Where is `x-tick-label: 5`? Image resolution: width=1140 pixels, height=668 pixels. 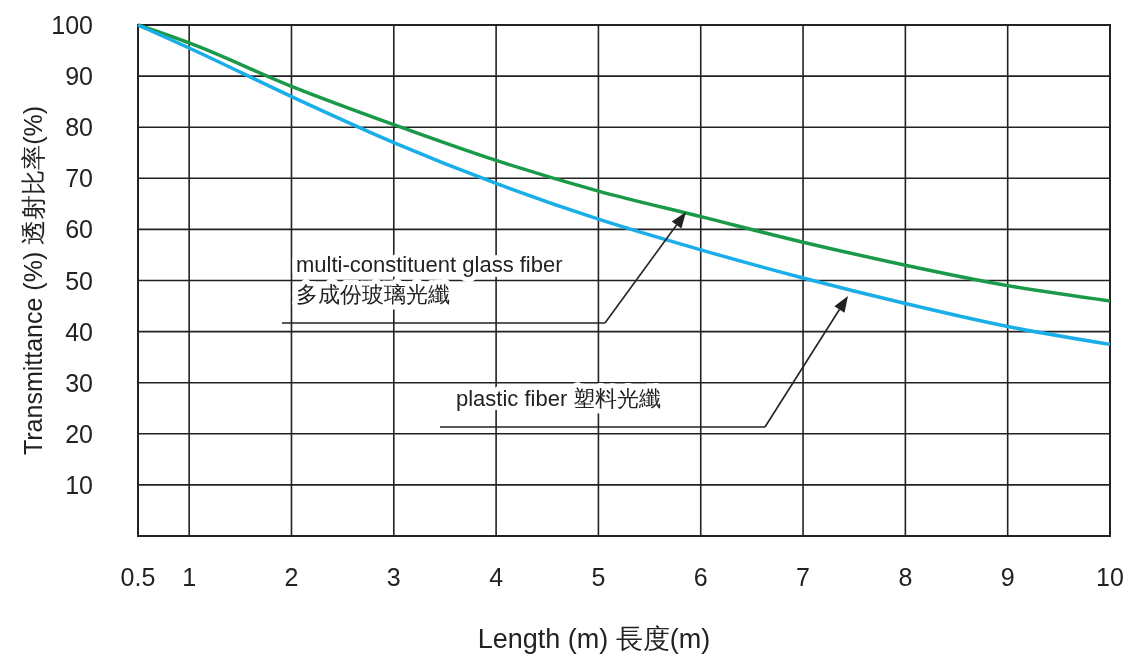 x-tick-label: 5 is located at coordinates (598, 577).